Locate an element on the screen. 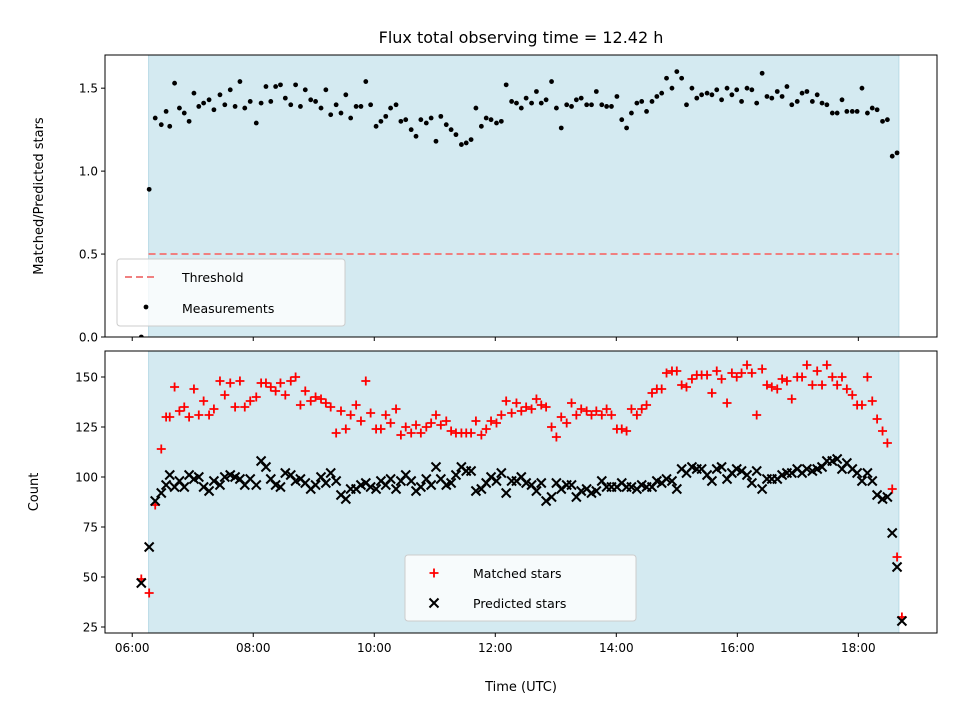  bottom-x-tick-label: 06:00 is located at coordinates (132, 648).